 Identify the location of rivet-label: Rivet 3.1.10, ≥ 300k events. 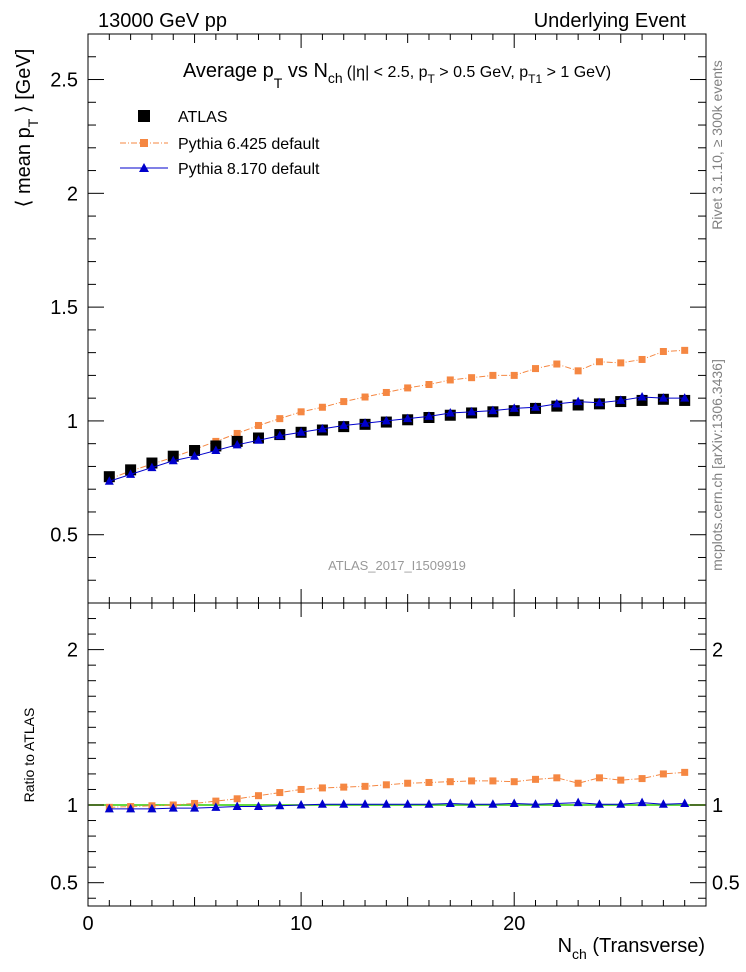
(717, 145).